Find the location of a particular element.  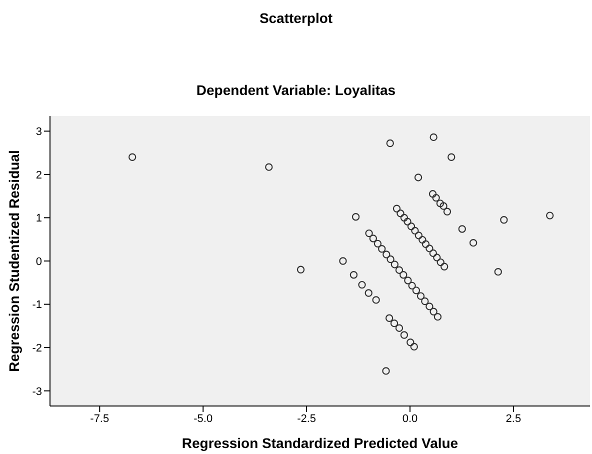

y-tick-label: 0 is located at coordinates (39, 262).